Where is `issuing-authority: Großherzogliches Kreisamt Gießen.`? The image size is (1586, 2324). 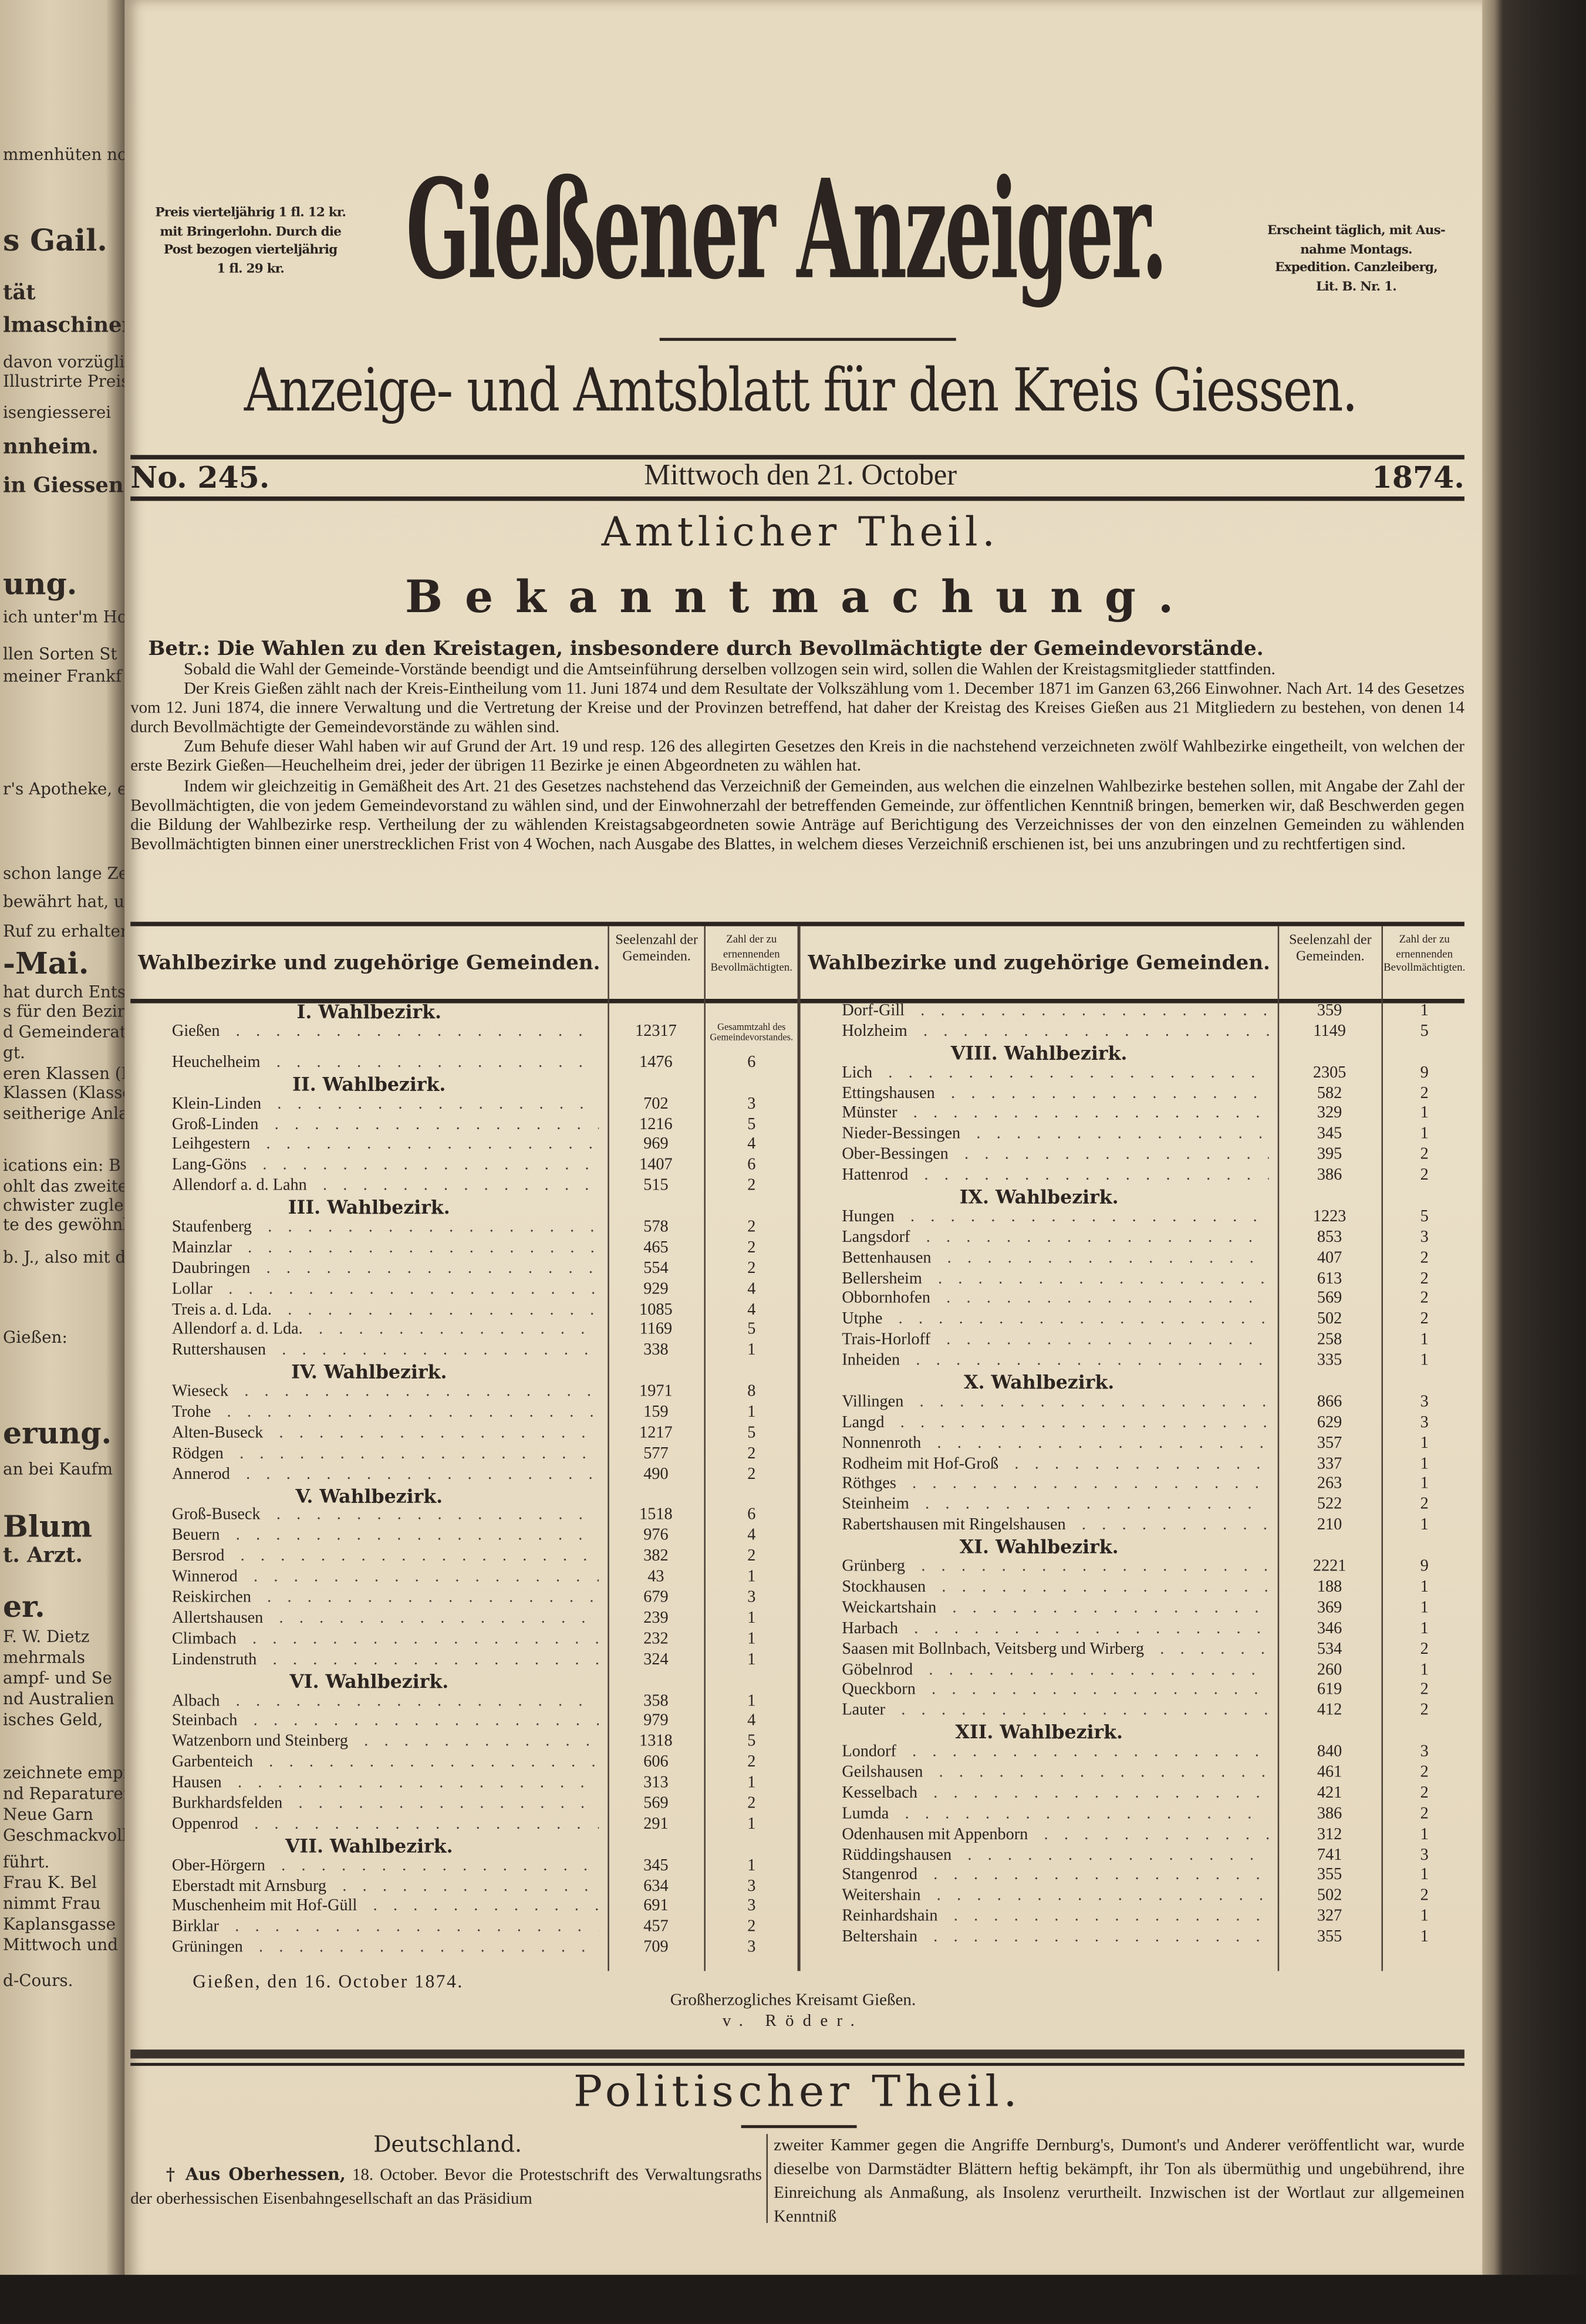 issuing-authority: Großherzogliches Kreisamt Gießen. is located at coordinates (793, 2000).